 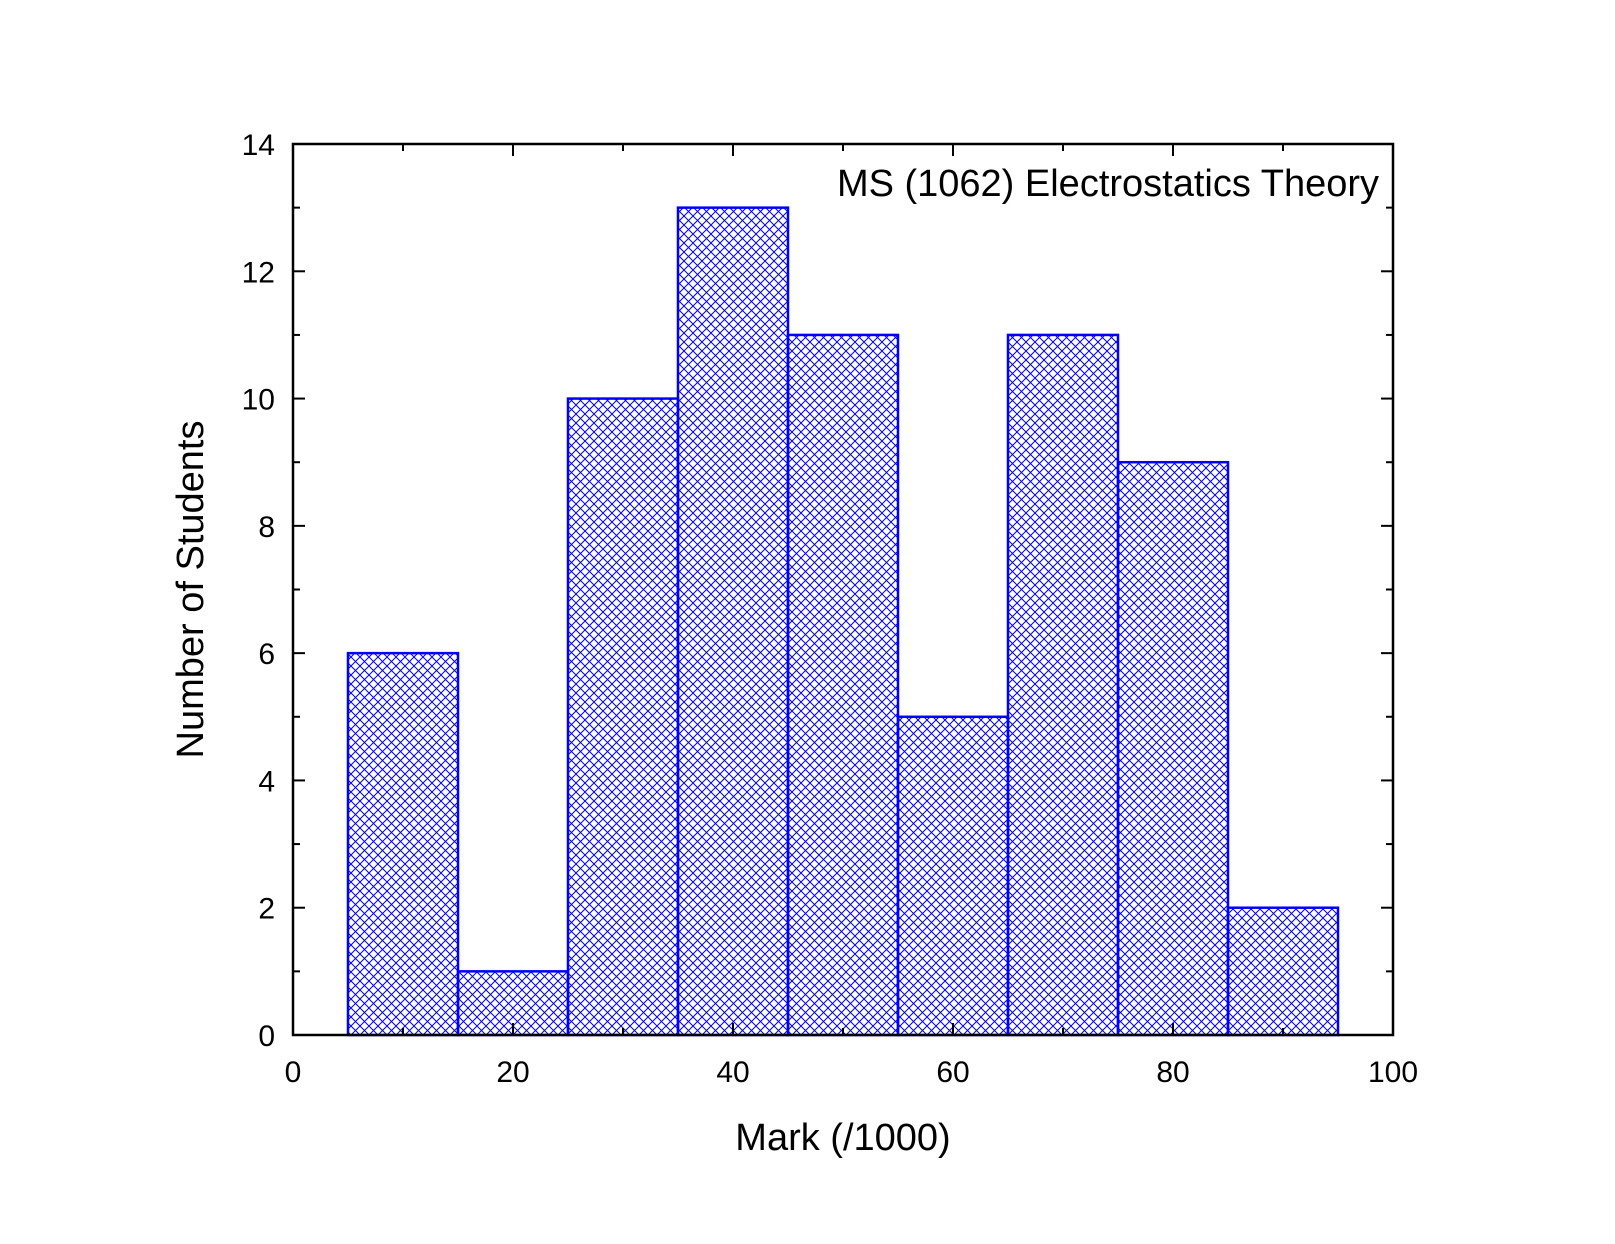 What do you see at coordinates (266, 1036) in the screenshot?
I see `y-tick-label: 0` at bounding box center [266, 1036].